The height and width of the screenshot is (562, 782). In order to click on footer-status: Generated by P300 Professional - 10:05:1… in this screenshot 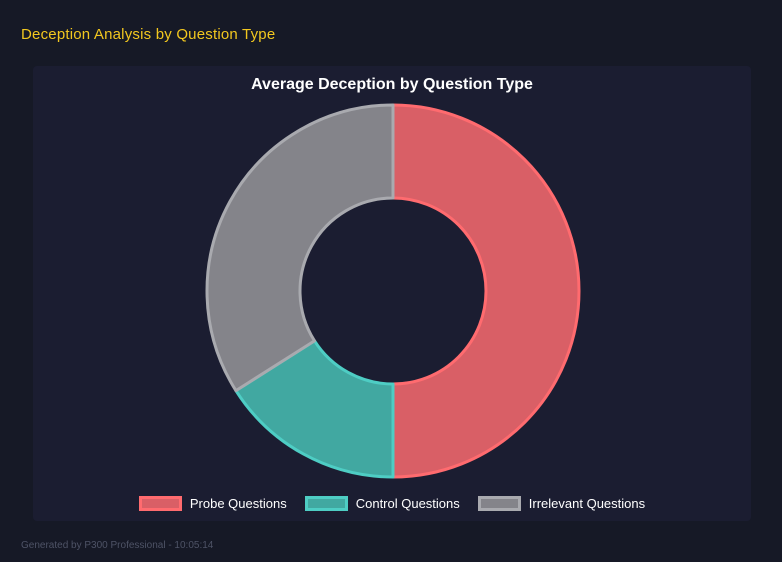, I will do `click(117, 545)`.